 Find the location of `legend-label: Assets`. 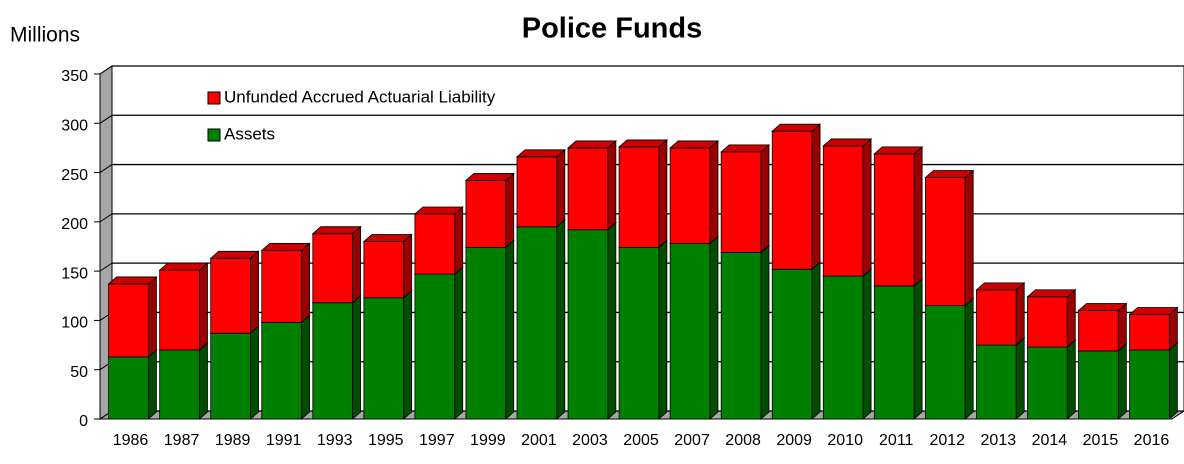

legend-label: Assets is located at coordinates (249, 133).